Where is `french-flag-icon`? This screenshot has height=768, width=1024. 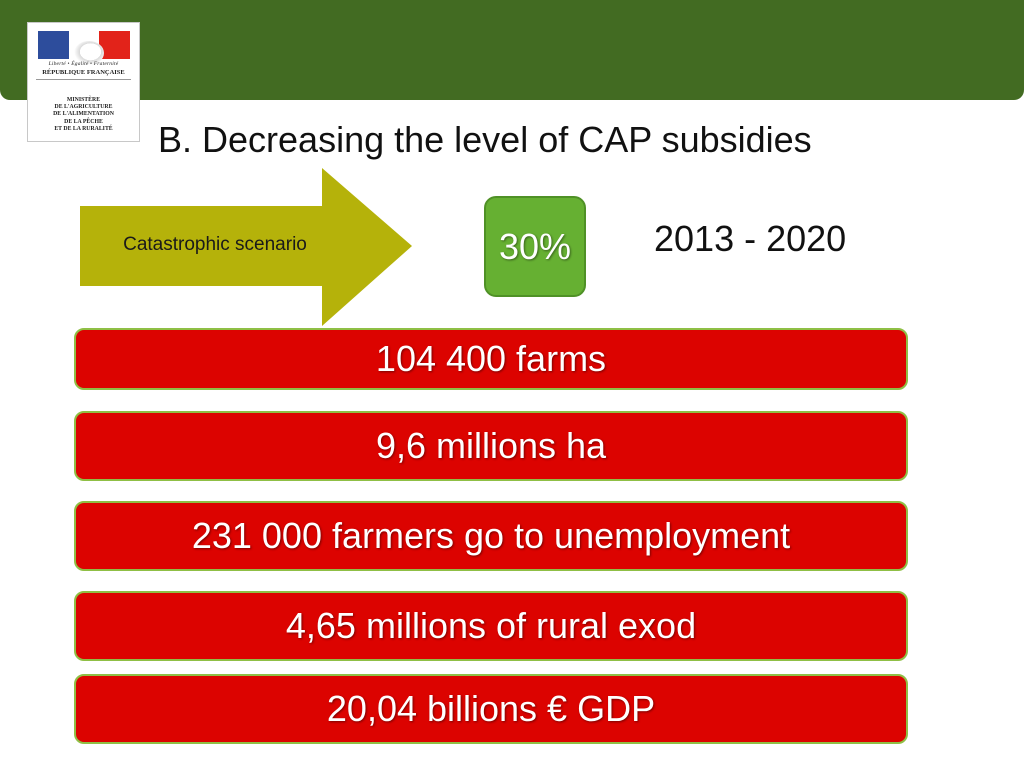 french-flag-icon is located at coordinates (84, 48).